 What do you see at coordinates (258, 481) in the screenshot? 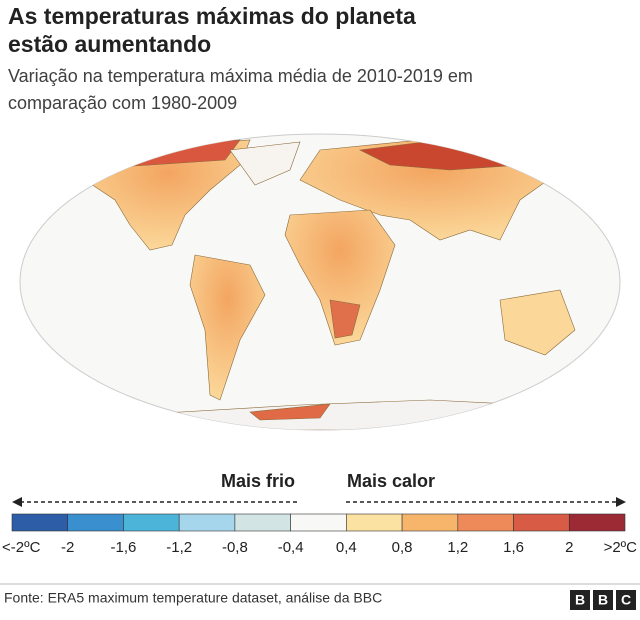
I see `cold-label: Mais frio` at bounding box center [258, 481].